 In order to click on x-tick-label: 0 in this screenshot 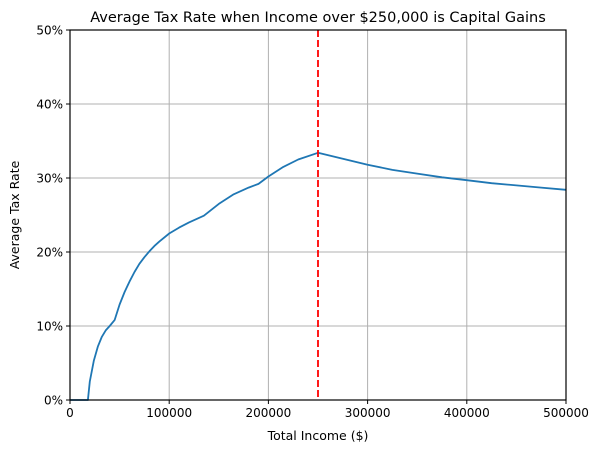, I will do `click(70, 413)`.